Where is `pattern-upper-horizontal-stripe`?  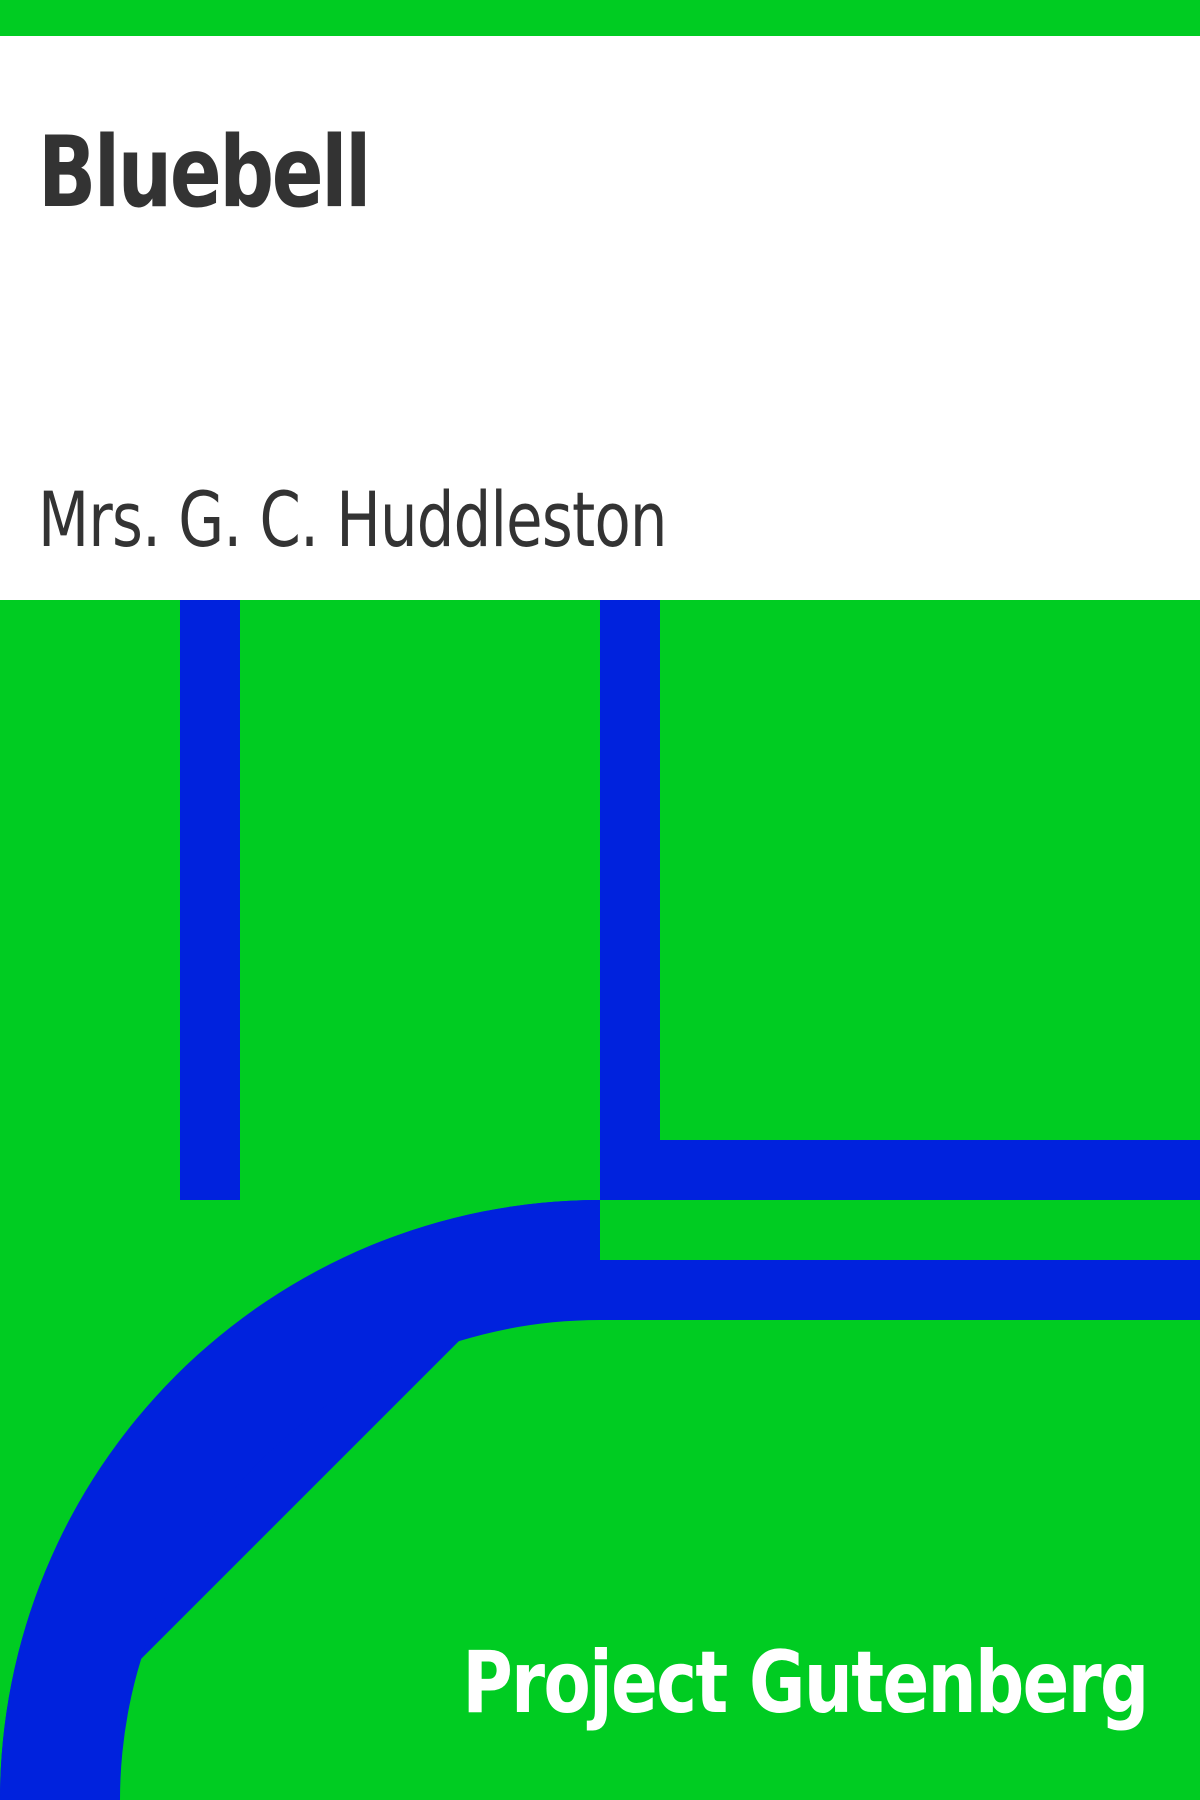 pattern-upper-horizontal-stripe is located at coordinates (900, 1170).